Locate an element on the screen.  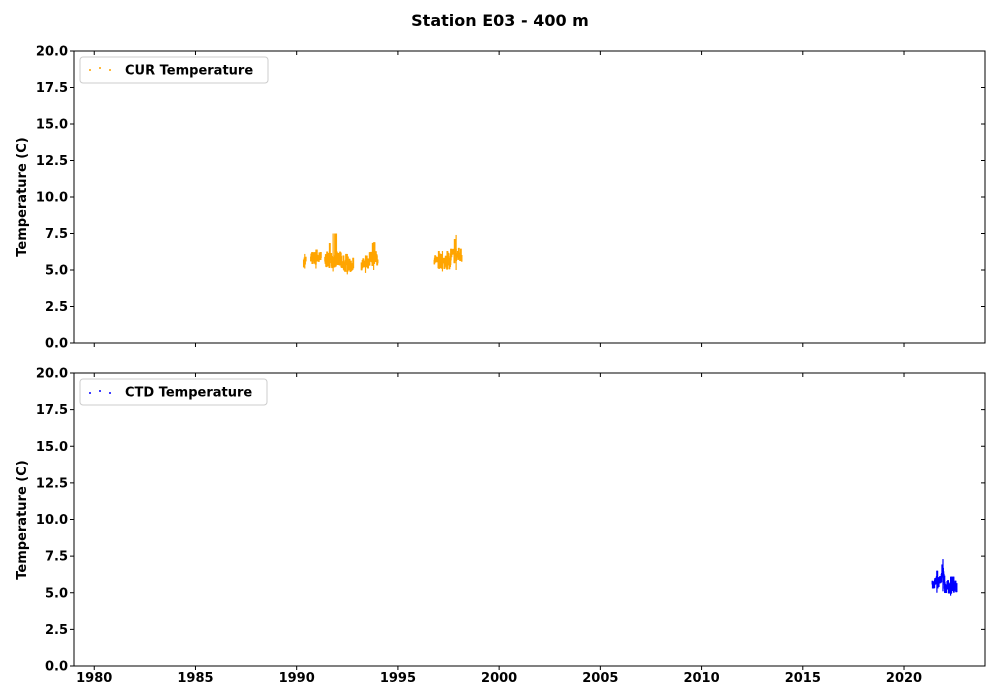
x-tick-label: 2000 is located at coordinates (499, 678).